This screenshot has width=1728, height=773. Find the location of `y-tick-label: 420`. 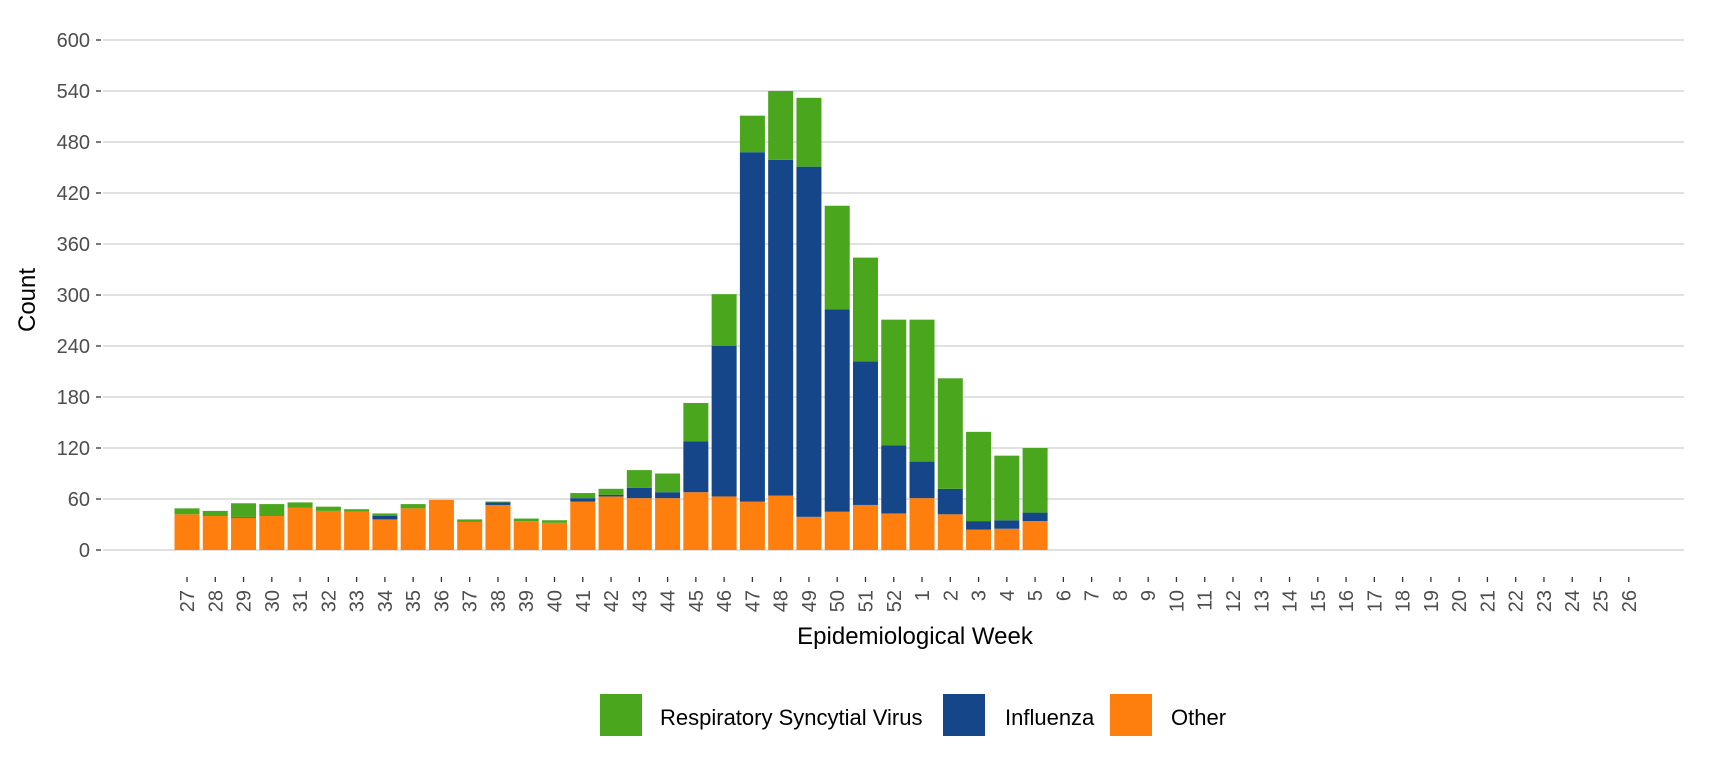

y-tick-label: 420 is located at coordinates (73, 194).